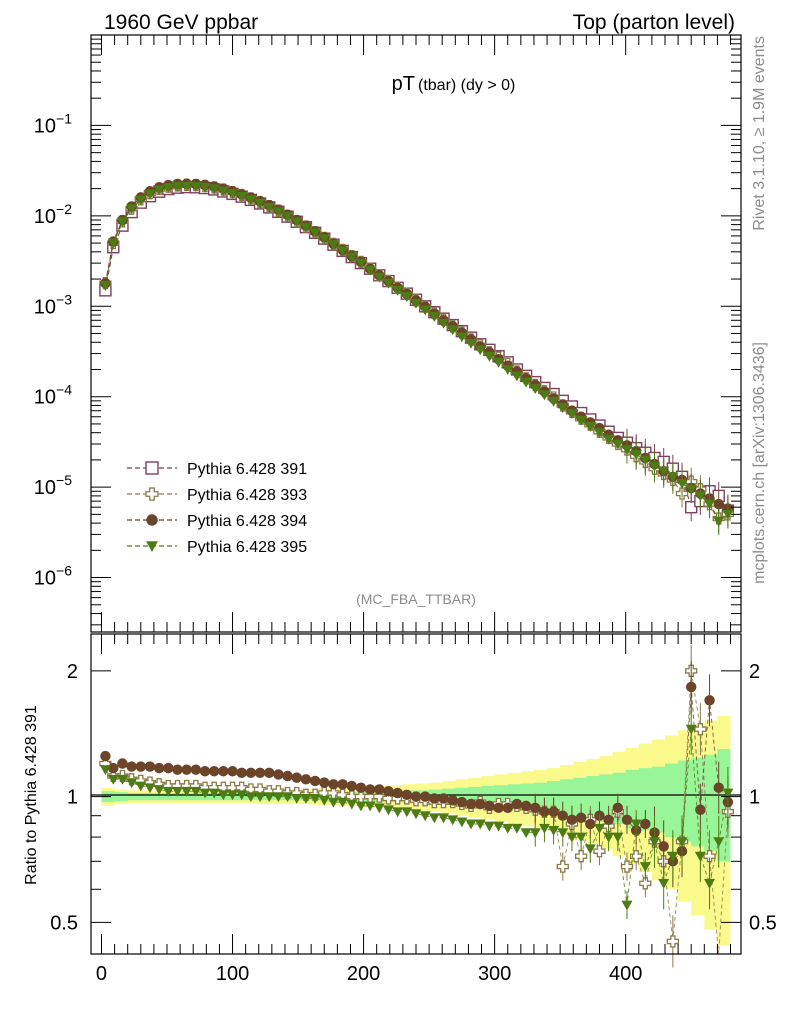 This screenshot has height=1024, width=786. Describe the element at coordinates (53, 123) in the screenshot. I see `y-tick-label: 10⁻¹` at that location.